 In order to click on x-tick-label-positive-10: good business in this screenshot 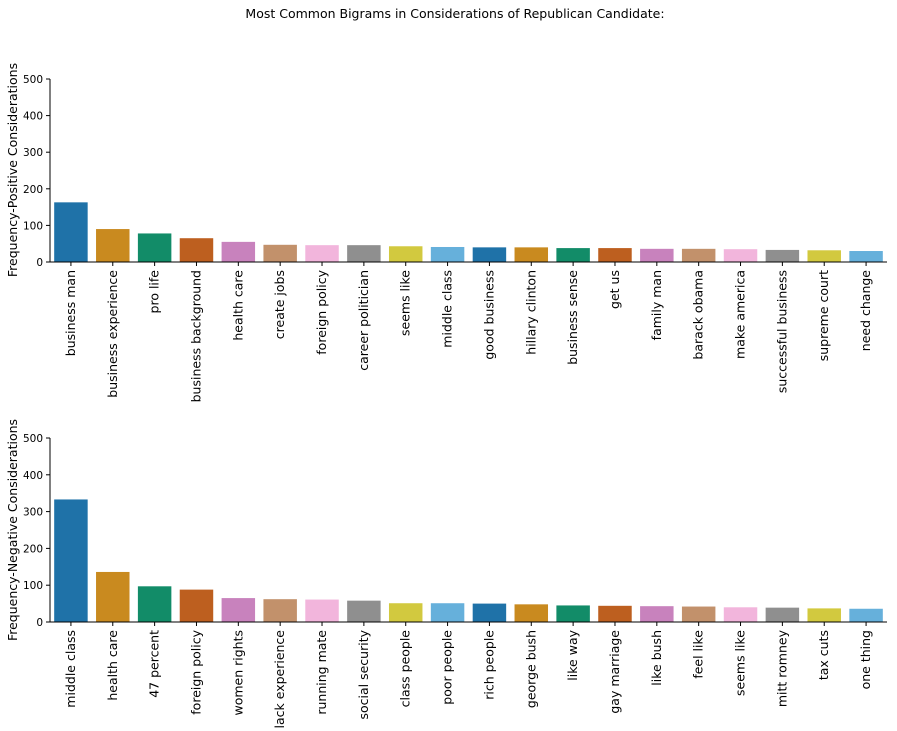, I will do `click(488, 315)`.